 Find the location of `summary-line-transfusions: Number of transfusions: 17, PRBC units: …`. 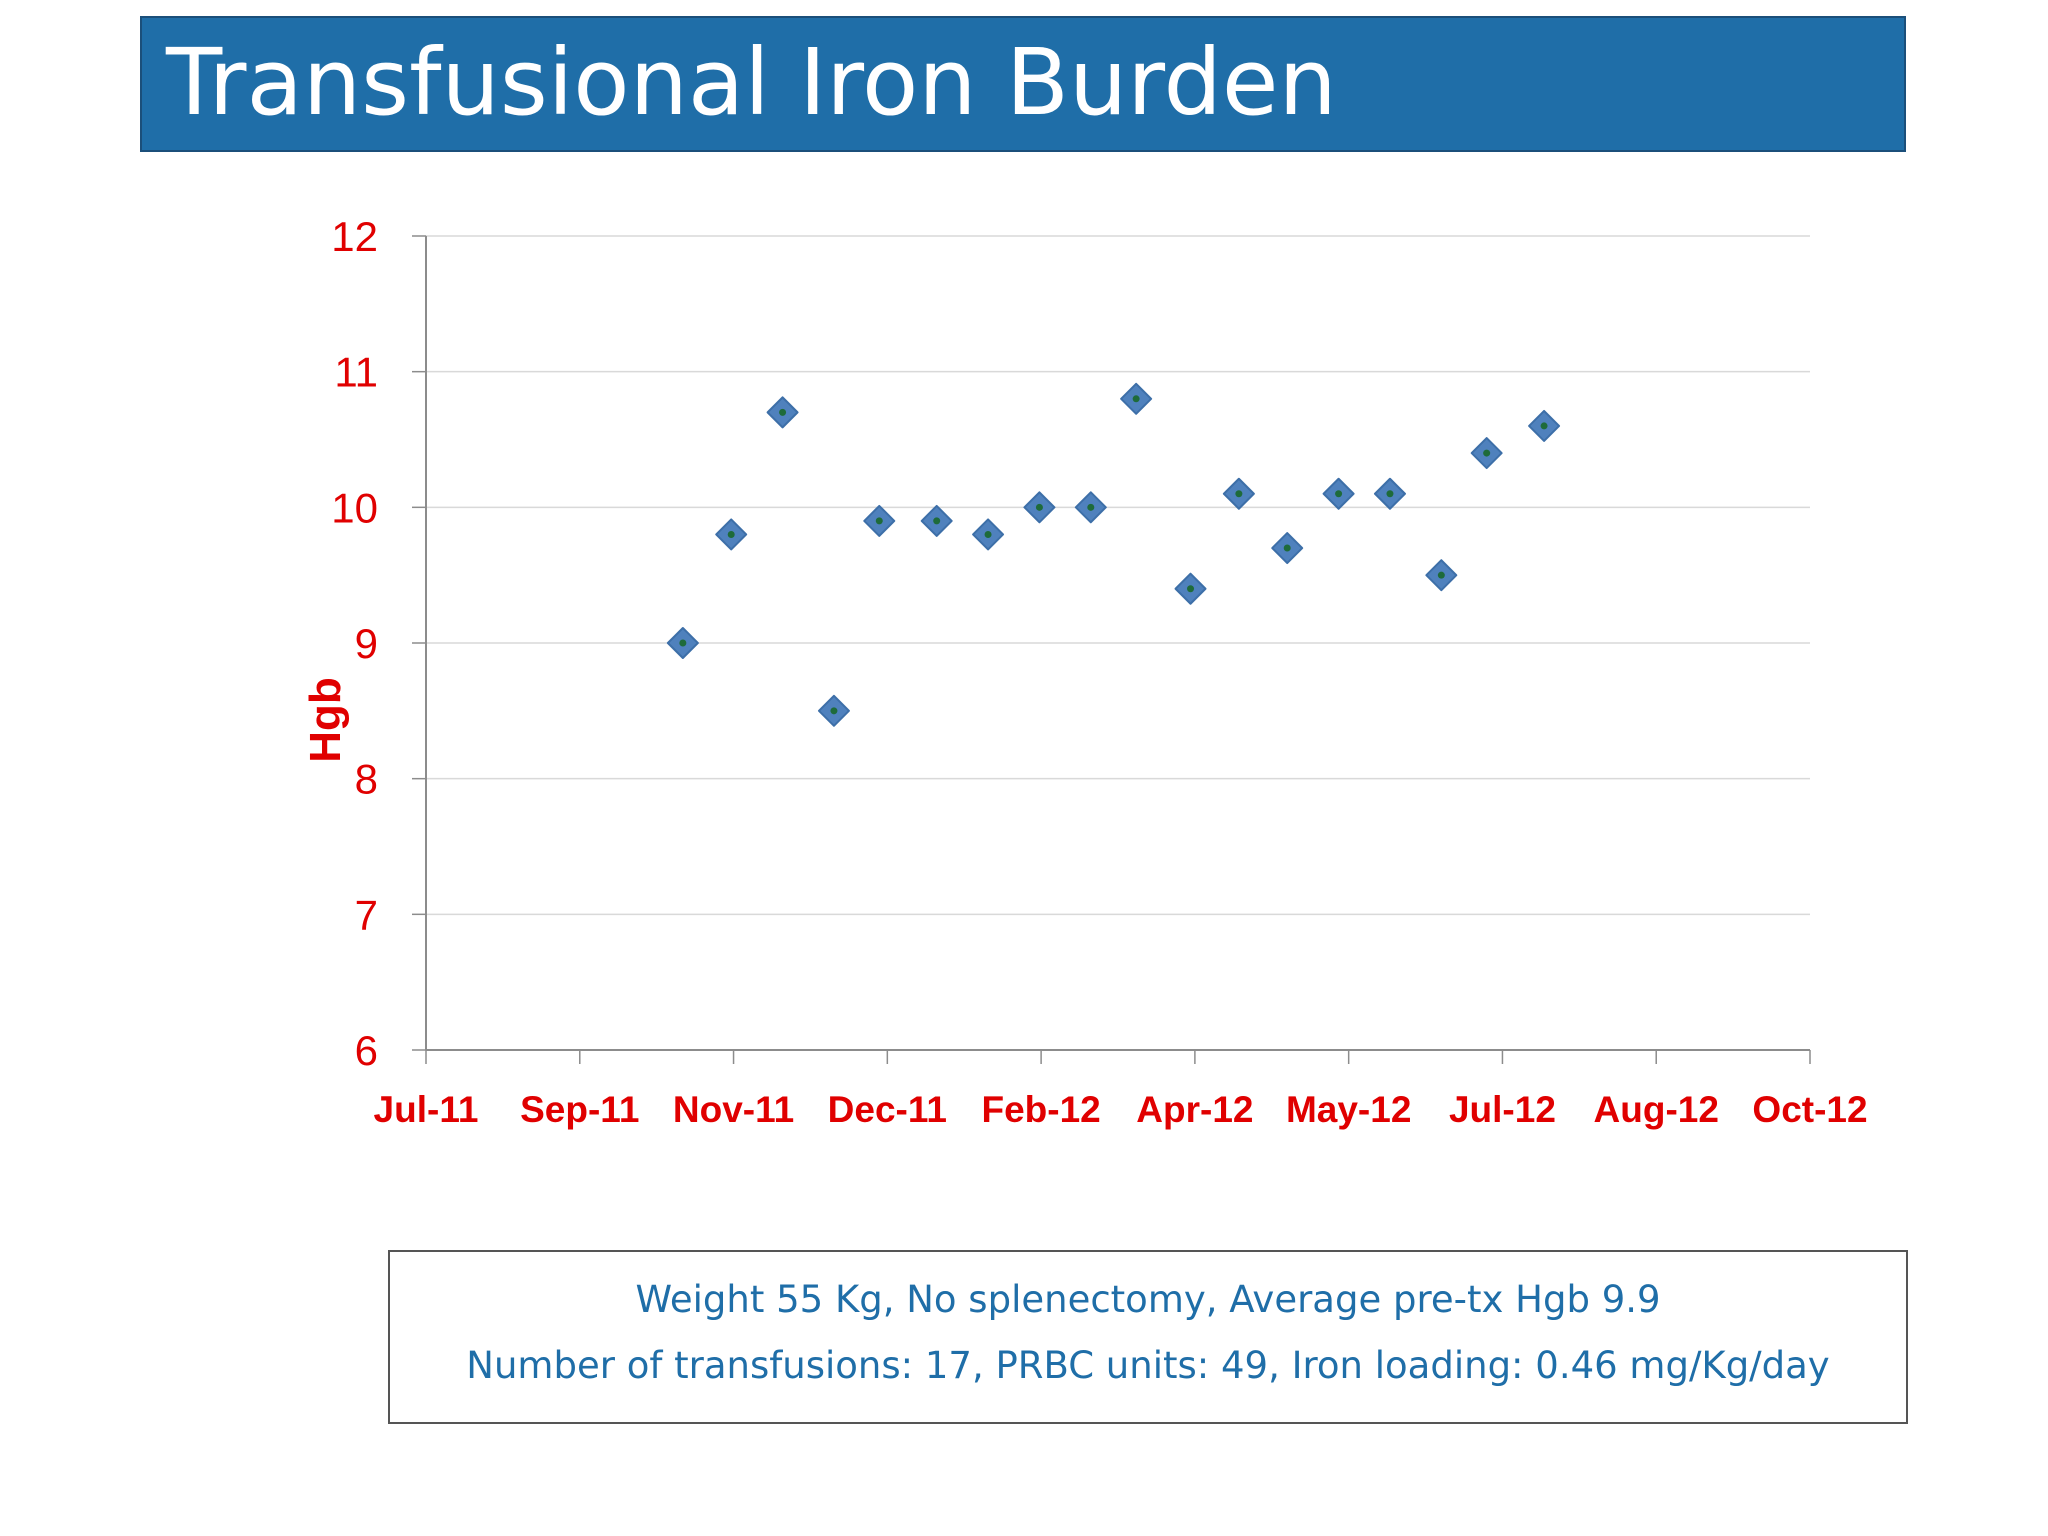

summary-line-transfusions: Number of transfusions: 17, PRBC units: … is located at coordinates (1148, 1365).